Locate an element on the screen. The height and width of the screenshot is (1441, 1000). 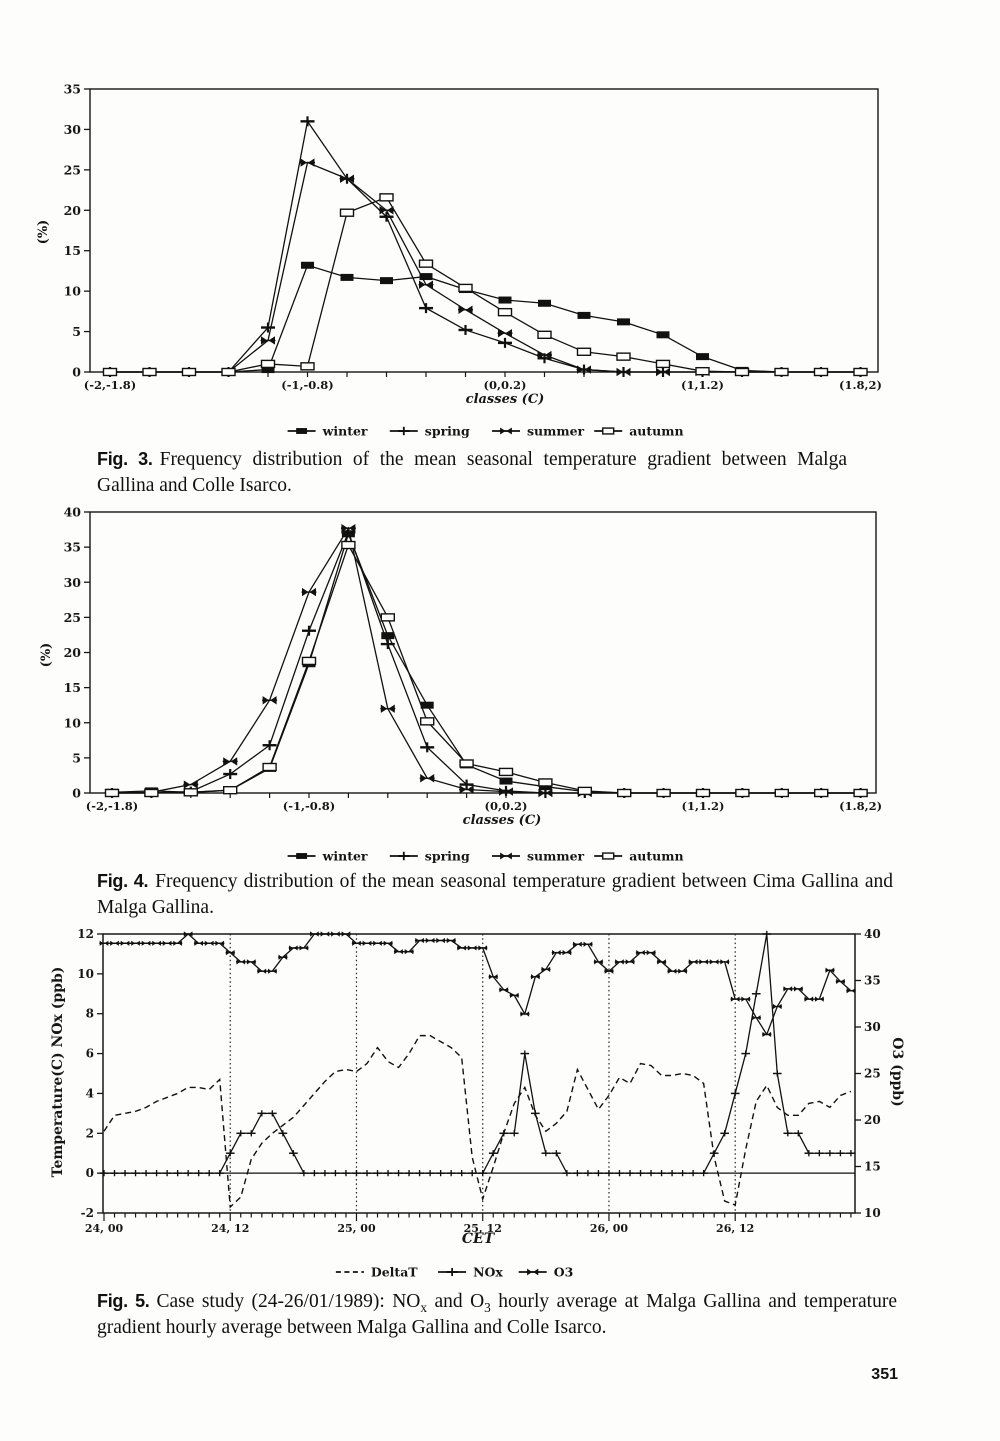
figure-5-caption-label: Fig. 5. is located at coordinates (123, 1301).